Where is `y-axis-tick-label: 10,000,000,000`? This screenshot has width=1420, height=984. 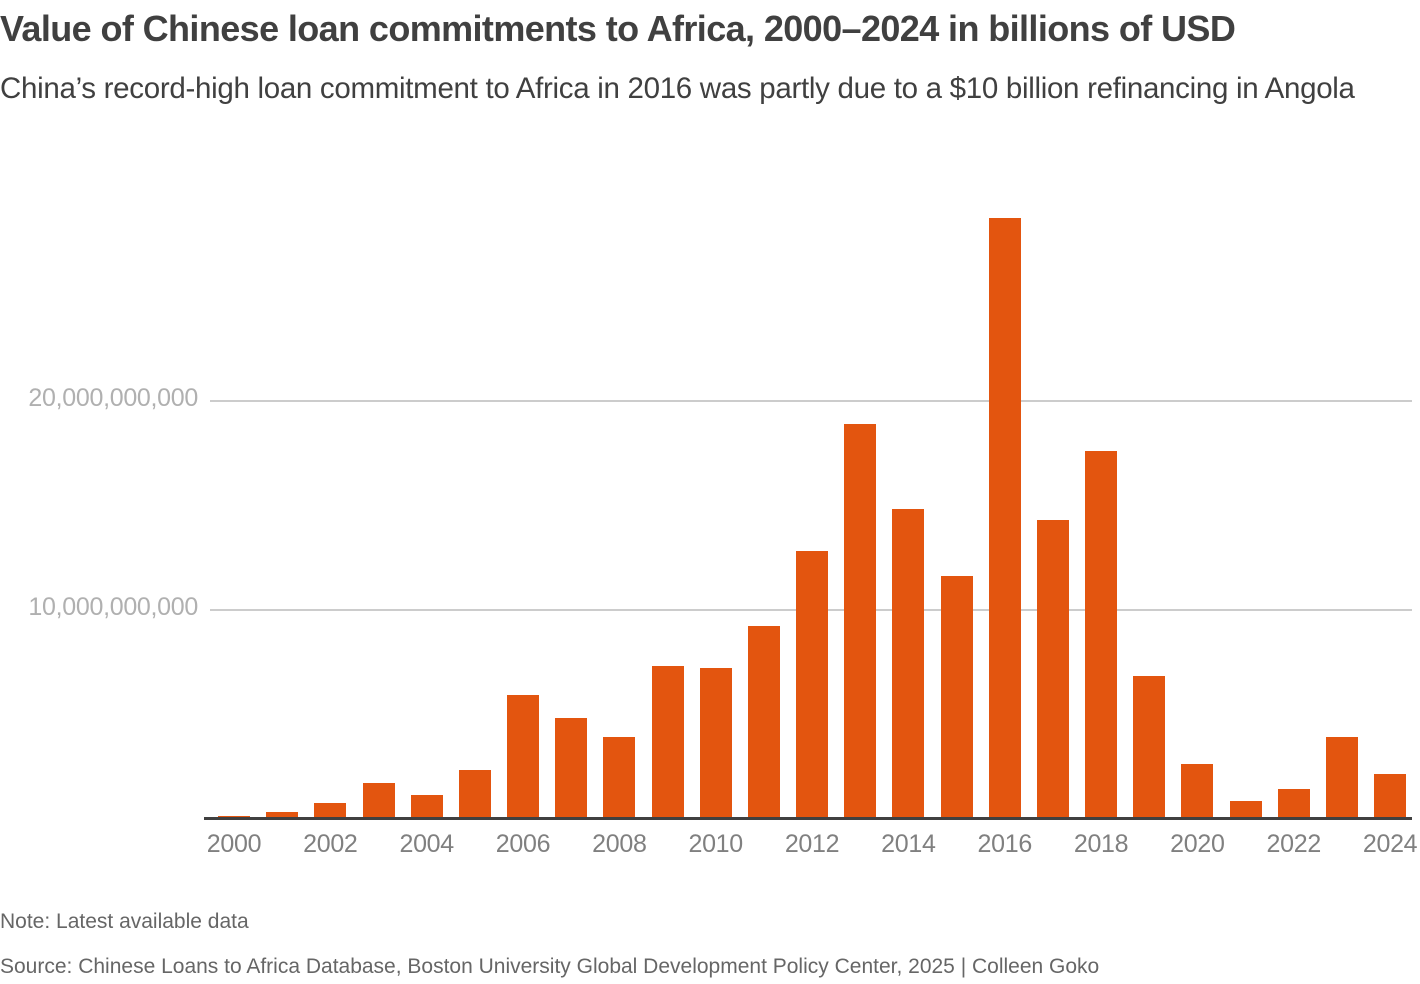
y-axis-tick-label: 10,000,000,000 is located at coordinates (113, 606).